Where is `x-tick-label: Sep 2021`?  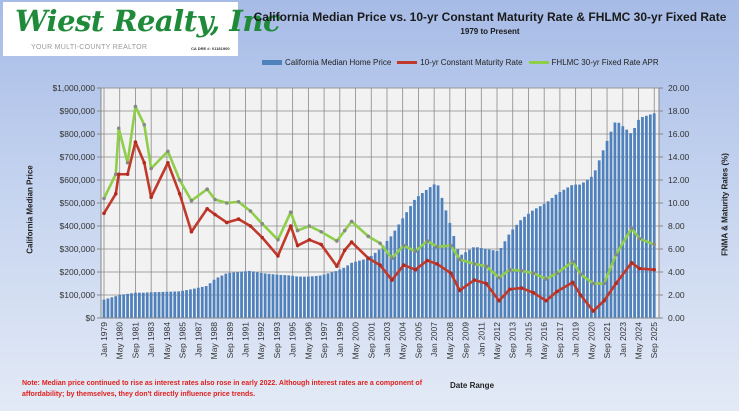 x-tick-label: Sep 2021 is located at coordinates (607, 340).